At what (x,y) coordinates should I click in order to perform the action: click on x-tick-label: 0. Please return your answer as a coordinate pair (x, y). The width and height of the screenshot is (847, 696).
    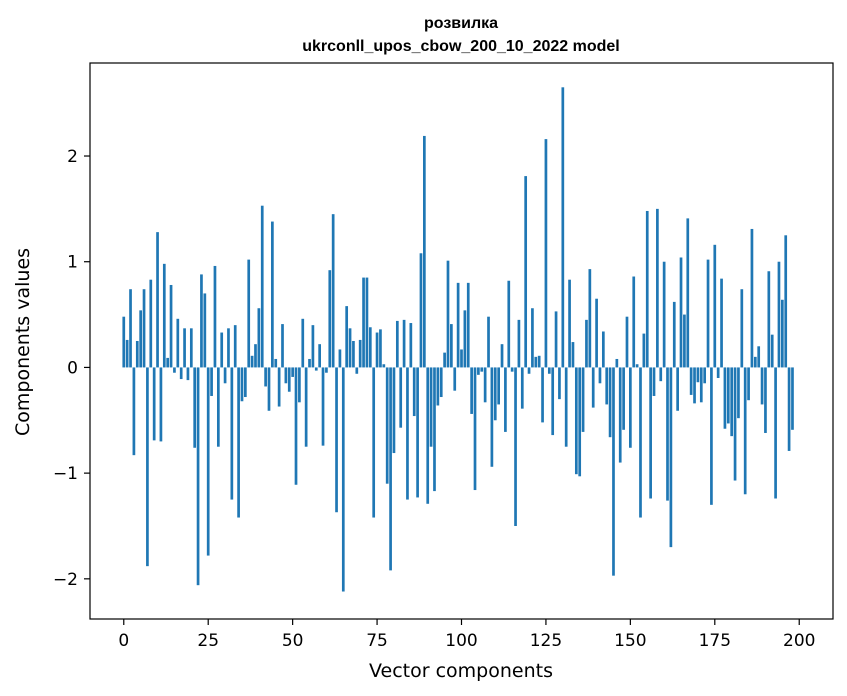
    Looking at the image, I should click on (123, 641).